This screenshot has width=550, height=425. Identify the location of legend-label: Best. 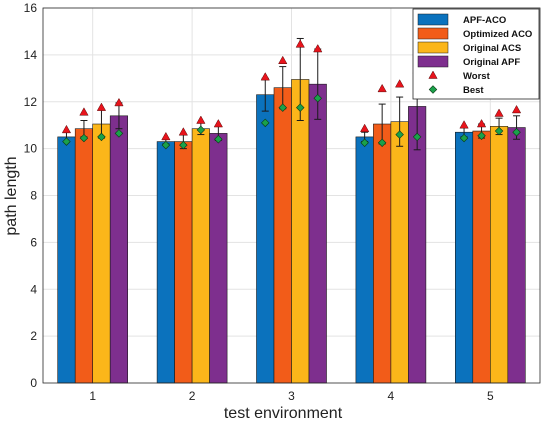
(473, 90).